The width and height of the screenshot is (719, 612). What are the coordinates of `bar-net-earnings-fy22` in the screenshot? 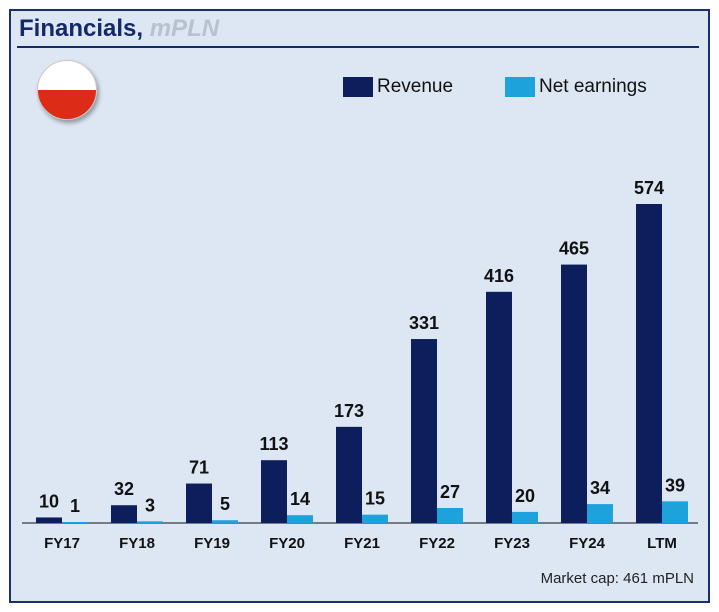 It's located at (450, 515).